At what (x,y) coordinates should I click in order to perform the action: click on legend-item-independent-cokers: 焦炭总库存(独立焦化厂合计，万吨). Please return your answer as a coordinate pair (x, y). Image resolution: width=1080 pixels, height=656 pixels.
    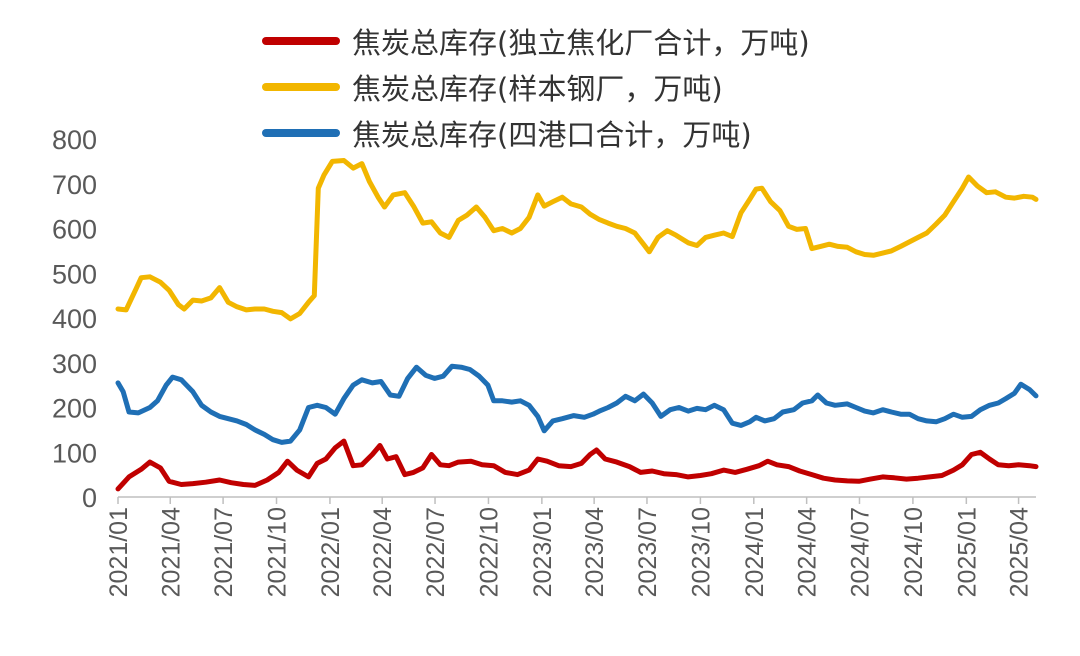
    Looking at the image, I should click on (536, 41).